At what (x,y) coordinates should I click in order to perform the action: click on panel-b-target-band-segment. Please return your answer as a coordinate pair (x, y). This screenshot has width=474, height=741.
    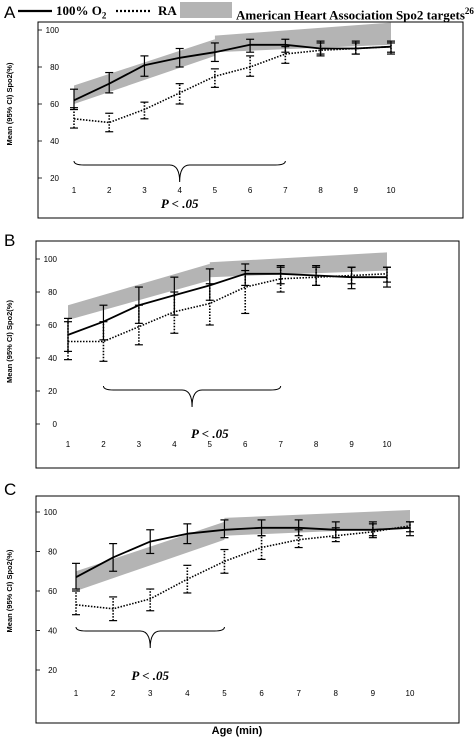
    Looking at the image, I should click on (298, 265).